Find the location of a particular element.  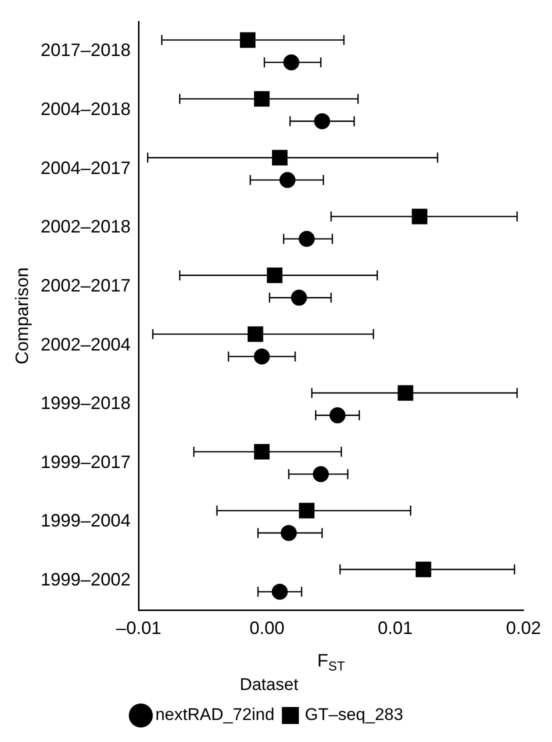

x-tick-label: 0.01 is located at coordinates (395, 628).